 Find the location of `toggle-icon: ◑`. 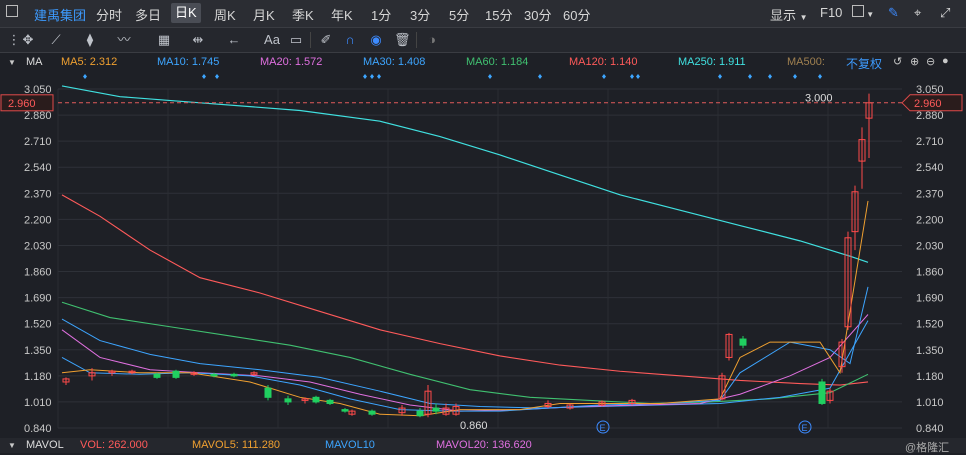

toggle-icon: ◑ is located at coordinates (432, 39).